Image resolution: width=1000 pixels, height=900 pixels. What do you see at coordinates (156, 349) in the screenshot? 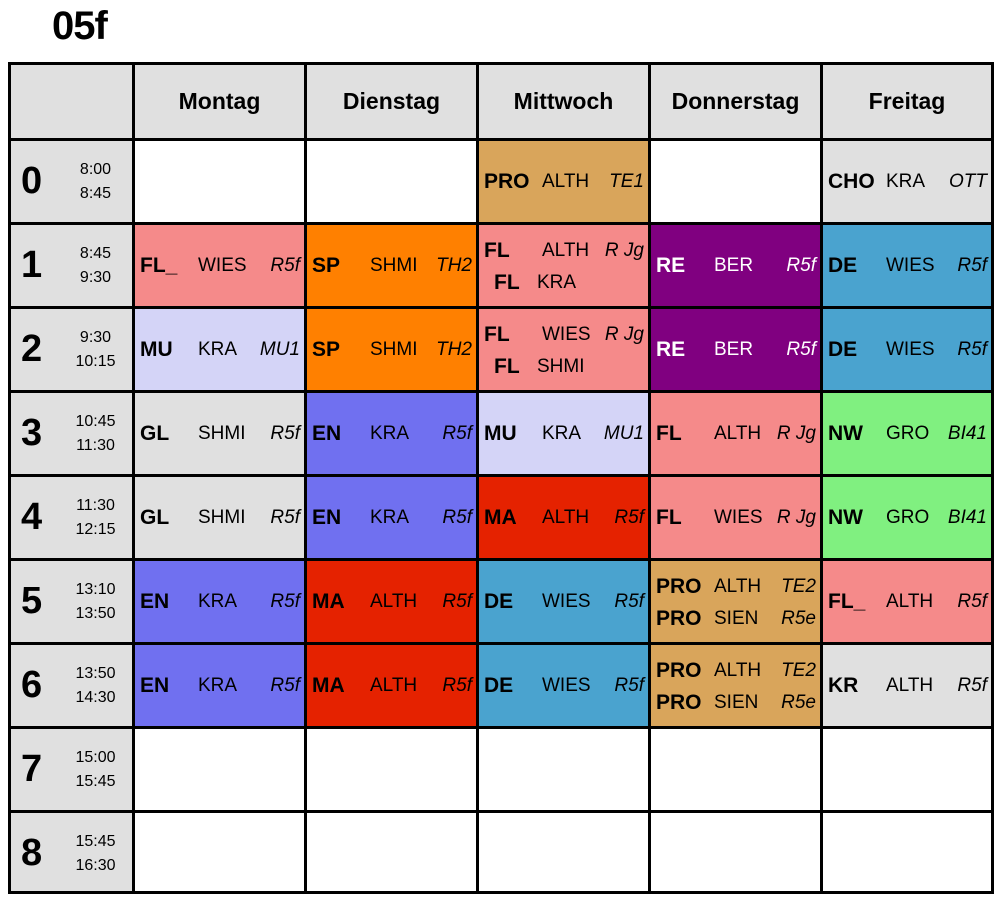
I see `subject-code: MU` at bounding box center [156, 349].